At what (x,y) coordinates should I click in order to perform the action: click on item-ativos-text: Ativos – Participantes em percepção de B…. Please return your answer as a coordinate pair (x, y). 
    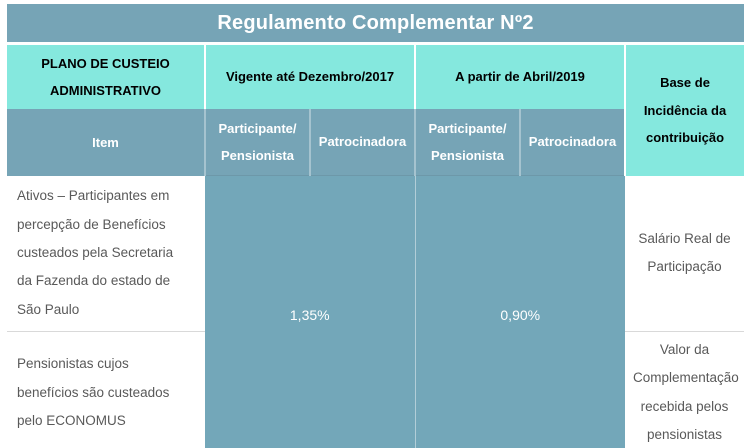
    Looking at the image, I should click on (106, 253).